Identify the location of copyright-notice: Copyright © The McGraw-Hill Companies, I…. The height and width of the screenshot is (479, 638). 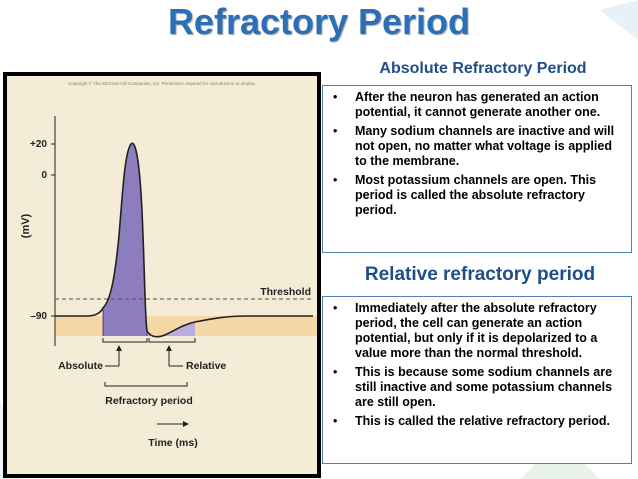
(162, 83).